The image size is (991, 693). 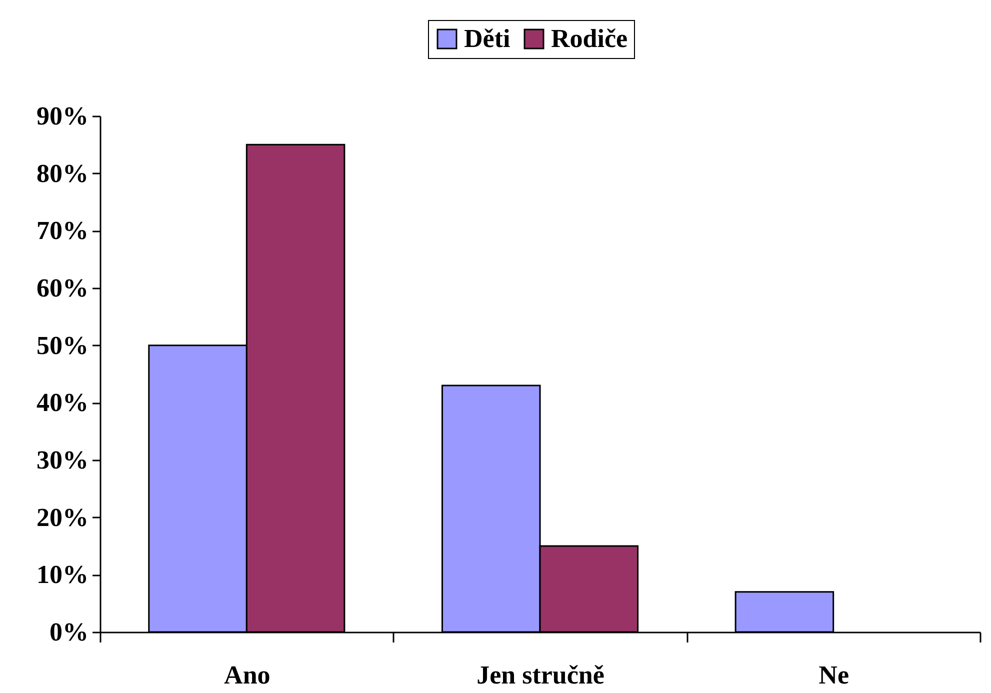 What do you see at coordinates (62, 116) in the screenshot?
I see `y-tick-label: 90%` at bounding box center [62, 116].